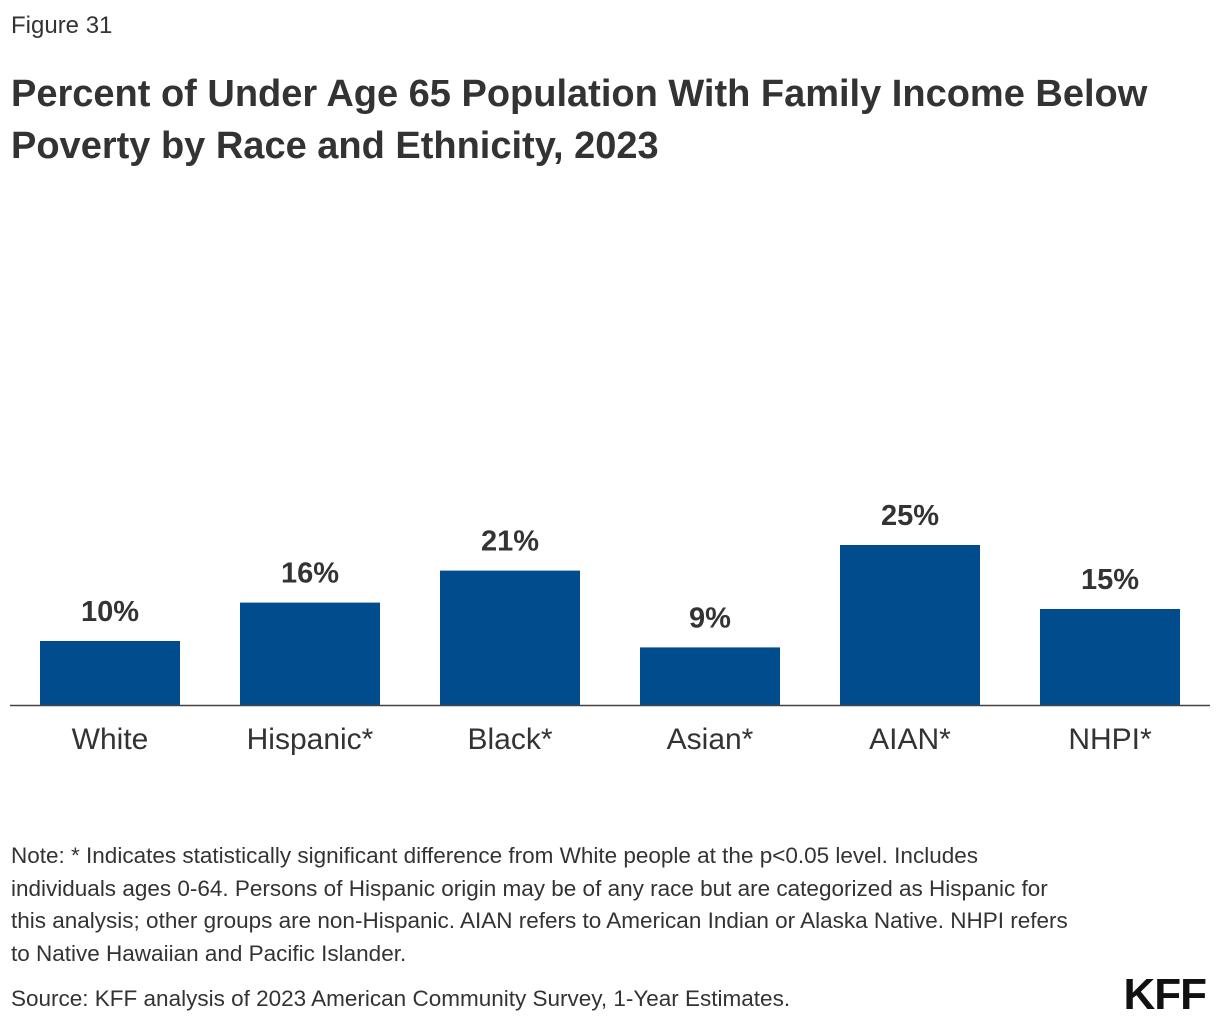 The image size is (1220, 1026). What do you see at coordinates (310, 739) in the screenshot?
I see `category-label: Hispanic*` at bounding box center [310, 739].